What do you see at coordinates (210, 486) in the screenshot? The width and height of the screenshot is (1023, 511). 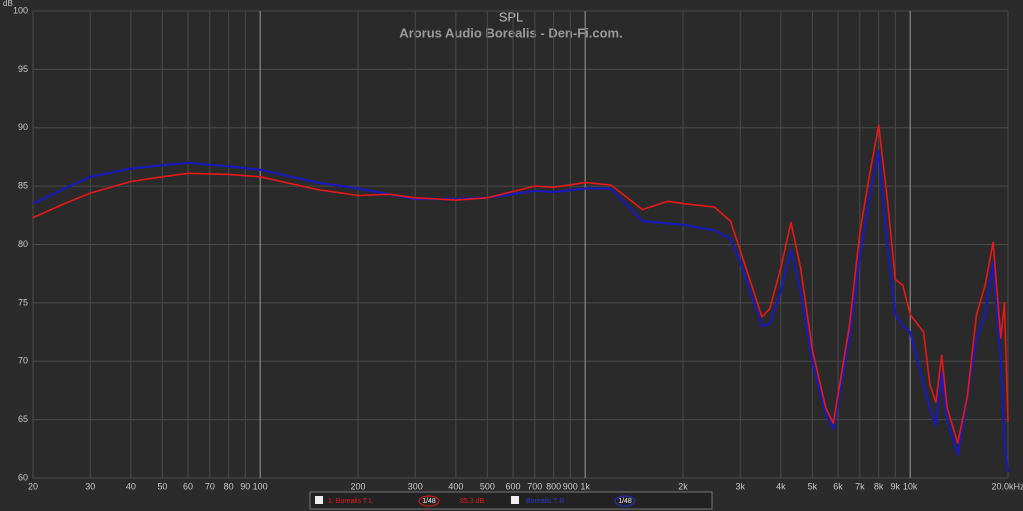 I see `x-tick-label: 70` at bounding box center [210, 486].